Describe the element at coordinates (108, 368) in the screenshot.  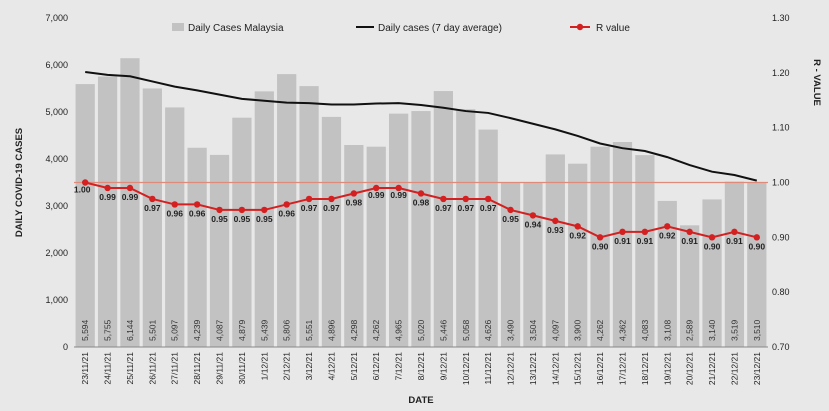
I see `x-tick-label: 24/11/21` at that location.